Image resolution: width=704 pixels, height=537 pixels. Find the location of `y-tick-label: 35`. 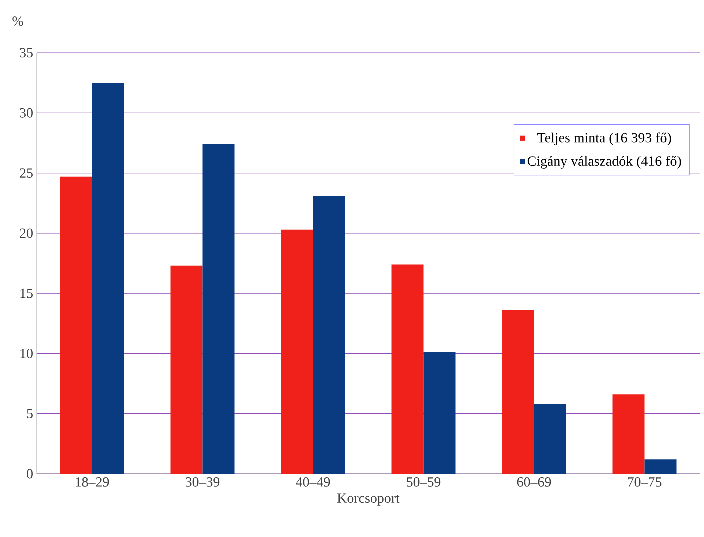

y-tick-label: 35 is located at coordinates (26, 53).